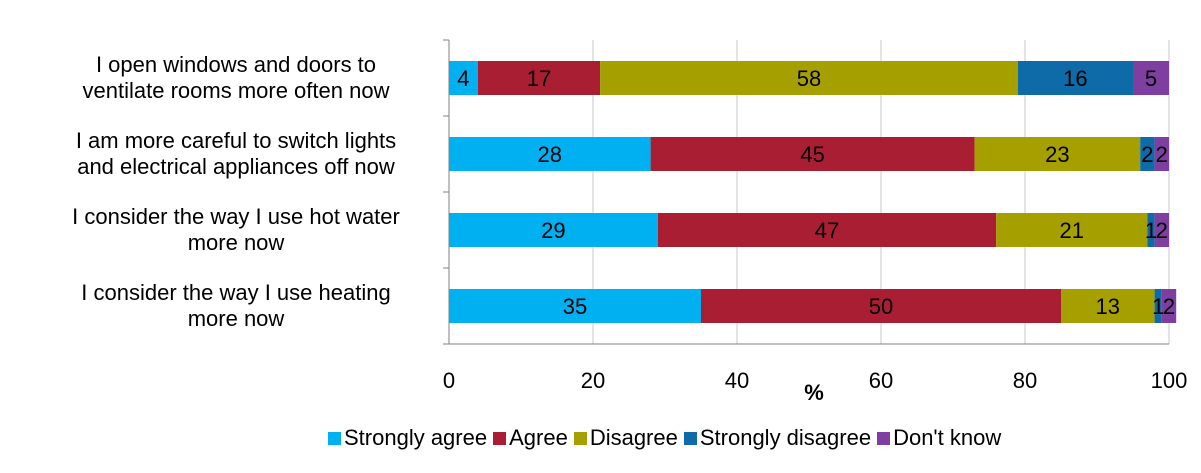  I want to click on data-label: 58, so click(809, 78).